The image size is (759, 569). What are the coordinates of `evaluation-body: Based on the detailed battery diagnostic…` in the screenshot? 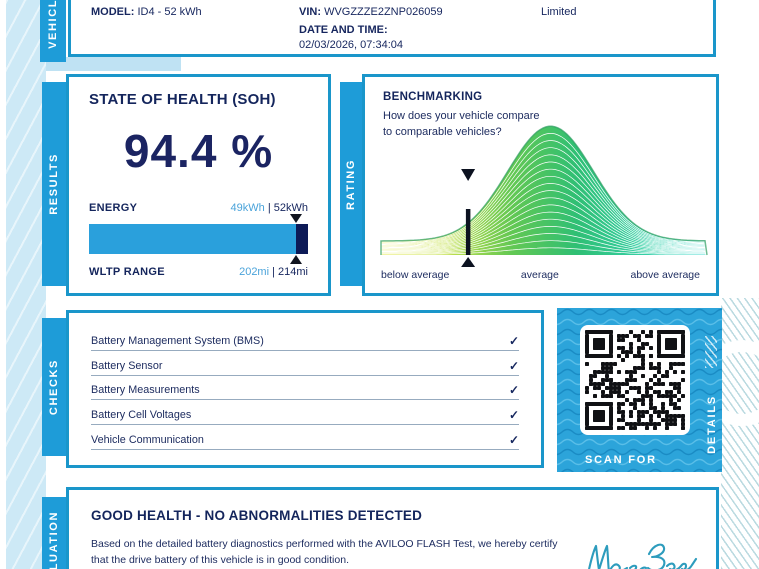 It's located at (324, 552).